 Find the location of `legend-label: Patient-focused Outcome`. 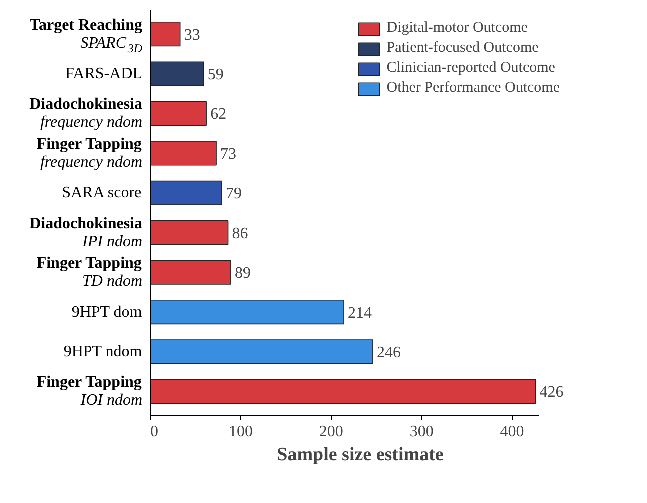

legend-label: Patient-focused Outcome is located at coordinates (462, 48).